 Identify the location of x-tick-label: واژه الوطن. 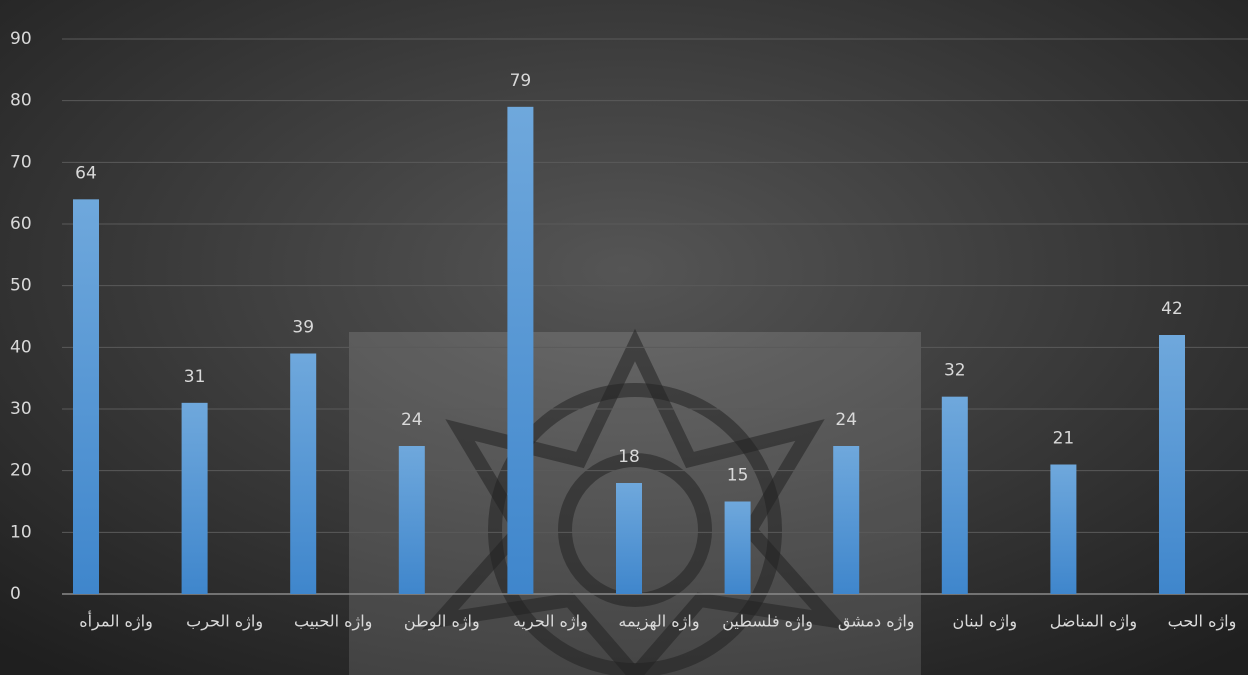
(442, 622).